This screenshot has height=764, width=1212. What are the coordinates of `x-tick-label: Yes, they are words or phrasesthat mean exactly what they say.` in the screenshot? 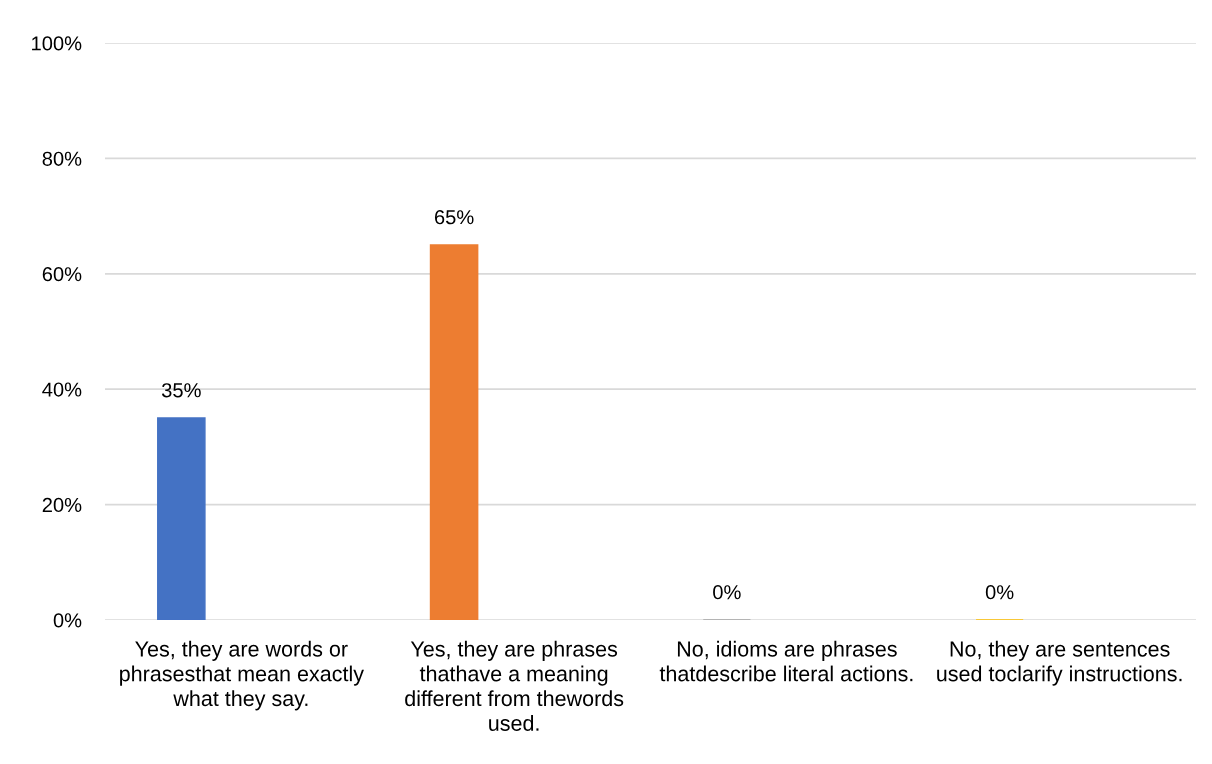 It's located at (242, 675).